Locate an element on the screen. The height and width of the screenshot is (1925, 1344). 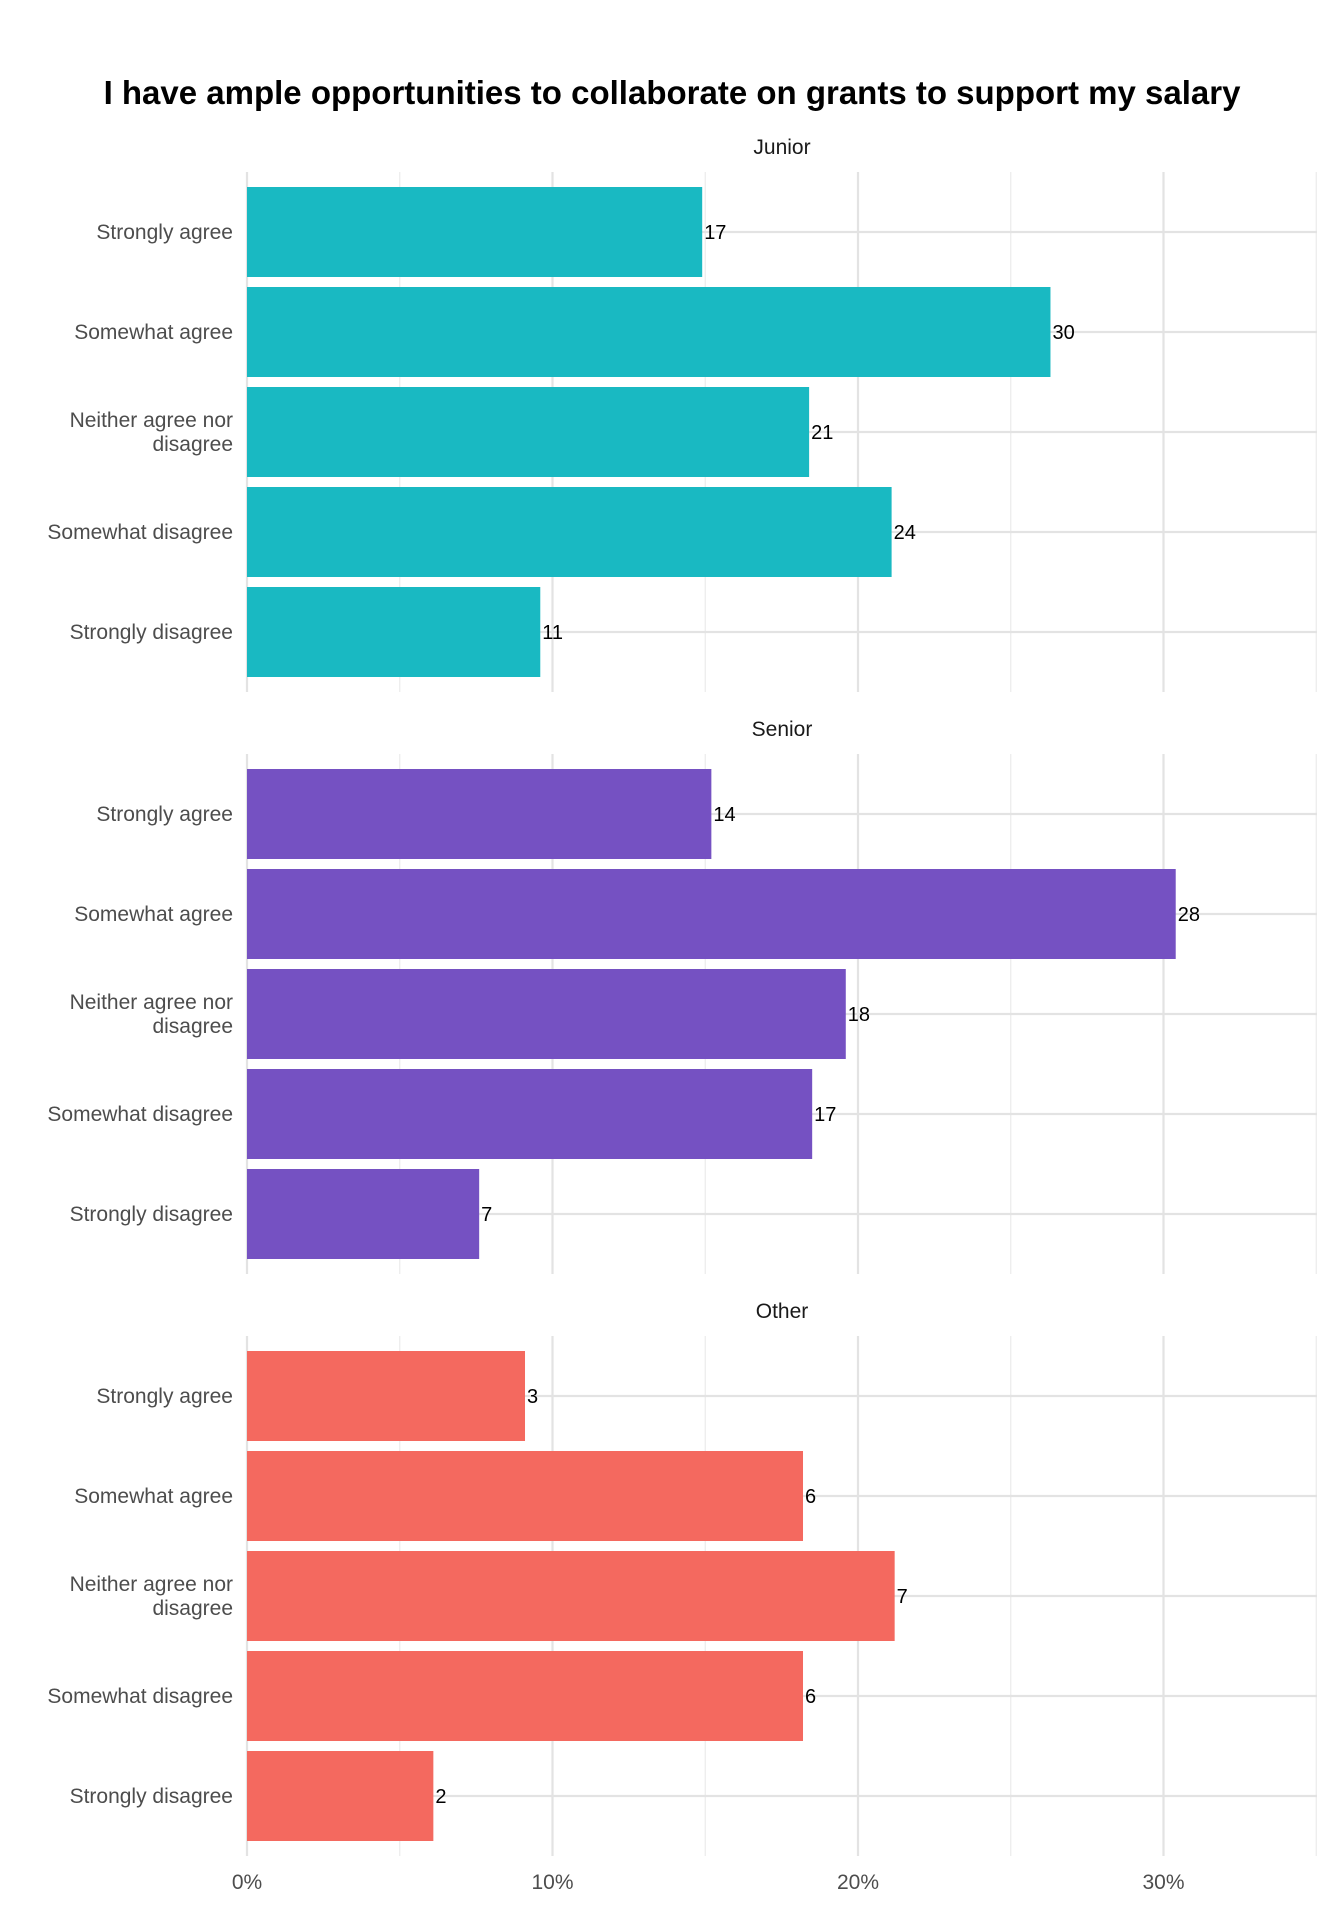
x-tick-label: 30% is located at coordinates (1163, 1882).